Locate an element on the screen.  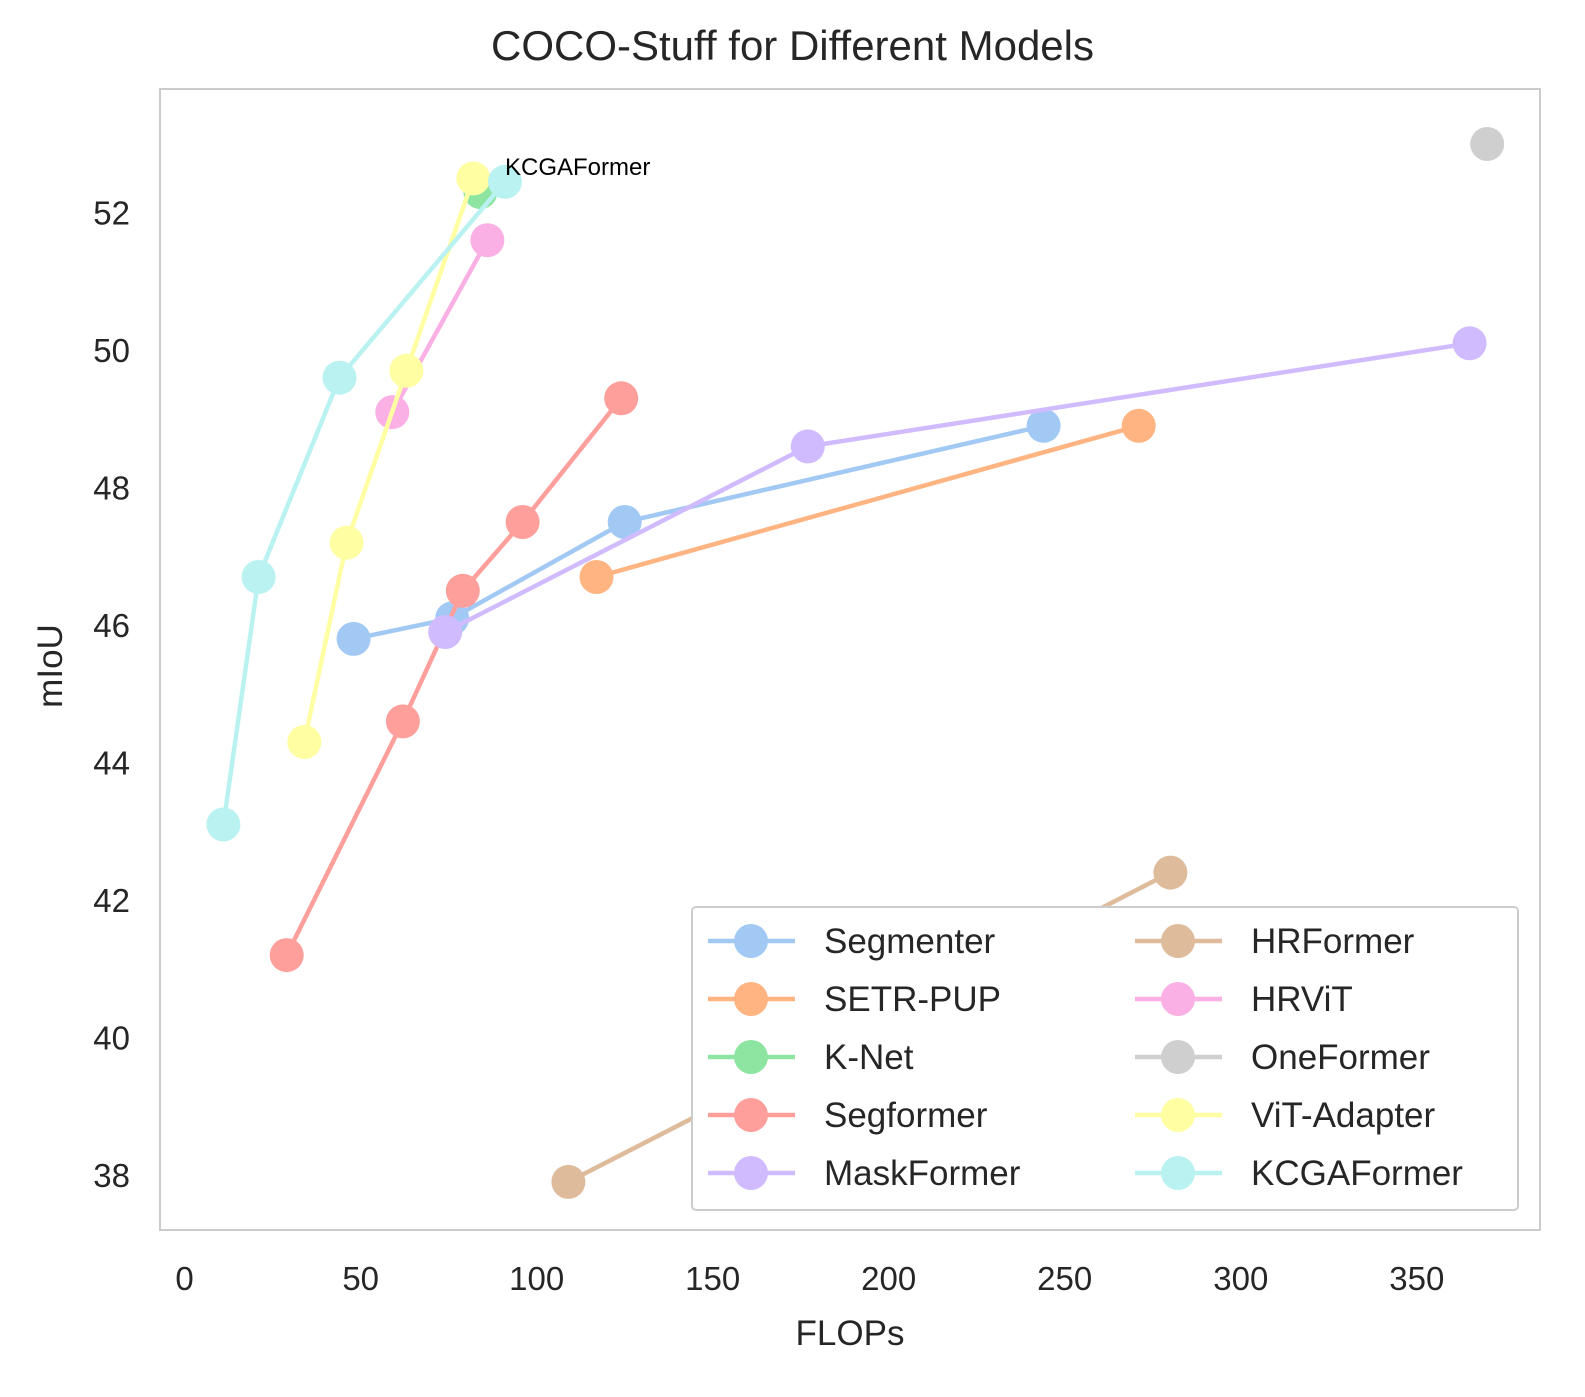
series-line-segmenter is located at coordinates (698, 532).